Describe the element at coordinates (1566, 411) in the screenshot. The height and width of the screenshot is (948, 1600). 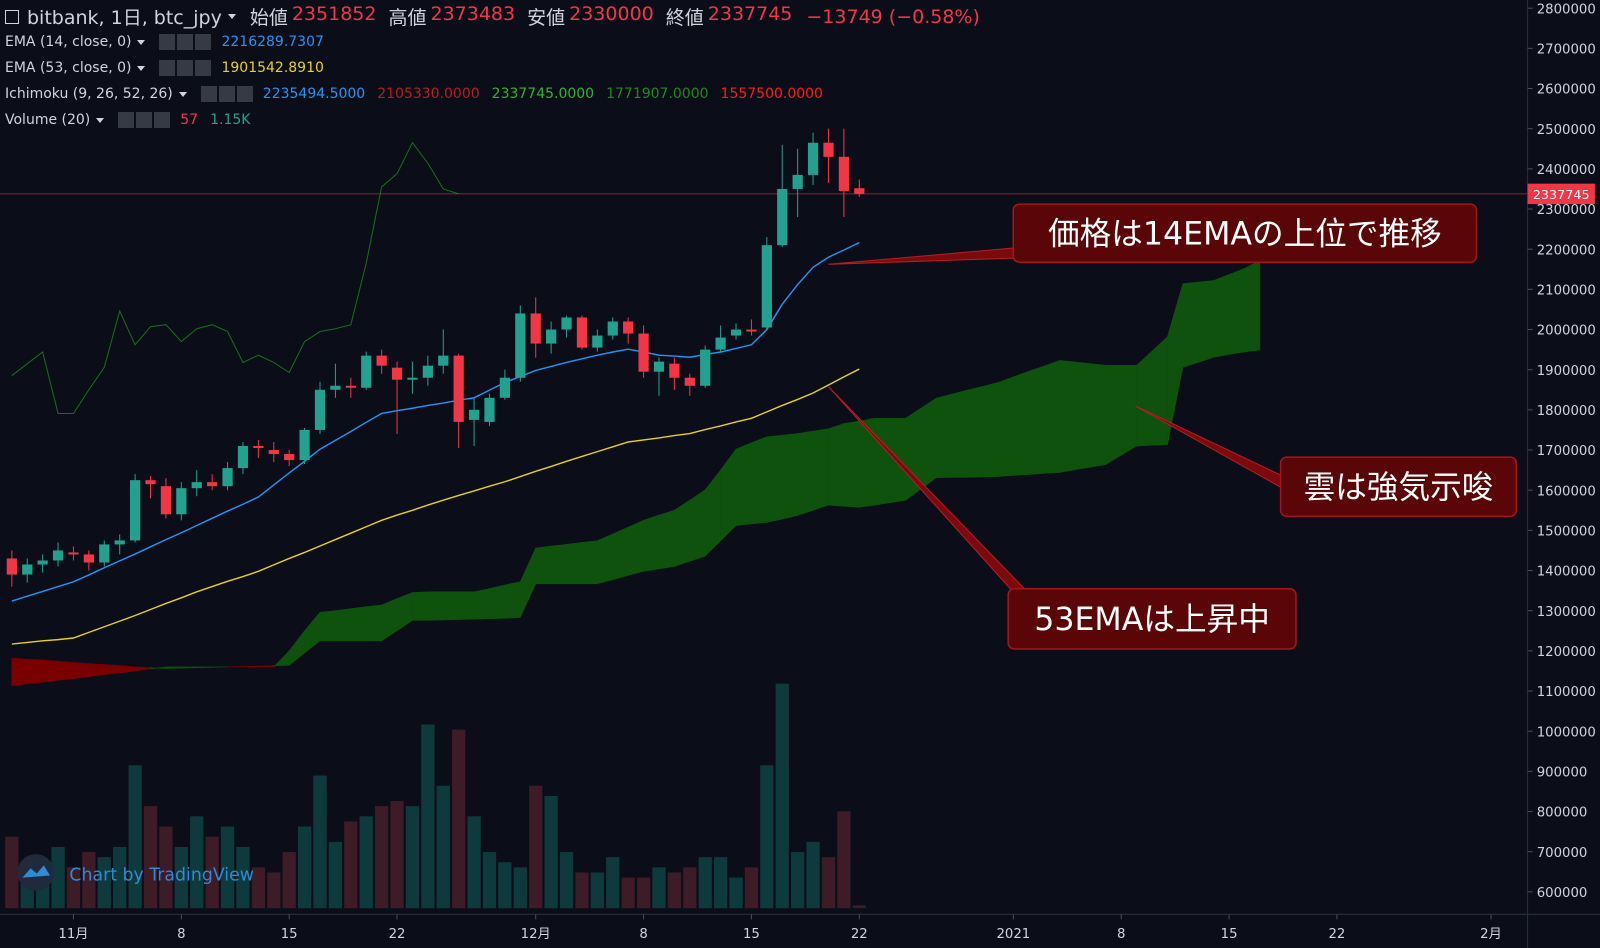
I see `y-tick-label: 1800000` at that location.